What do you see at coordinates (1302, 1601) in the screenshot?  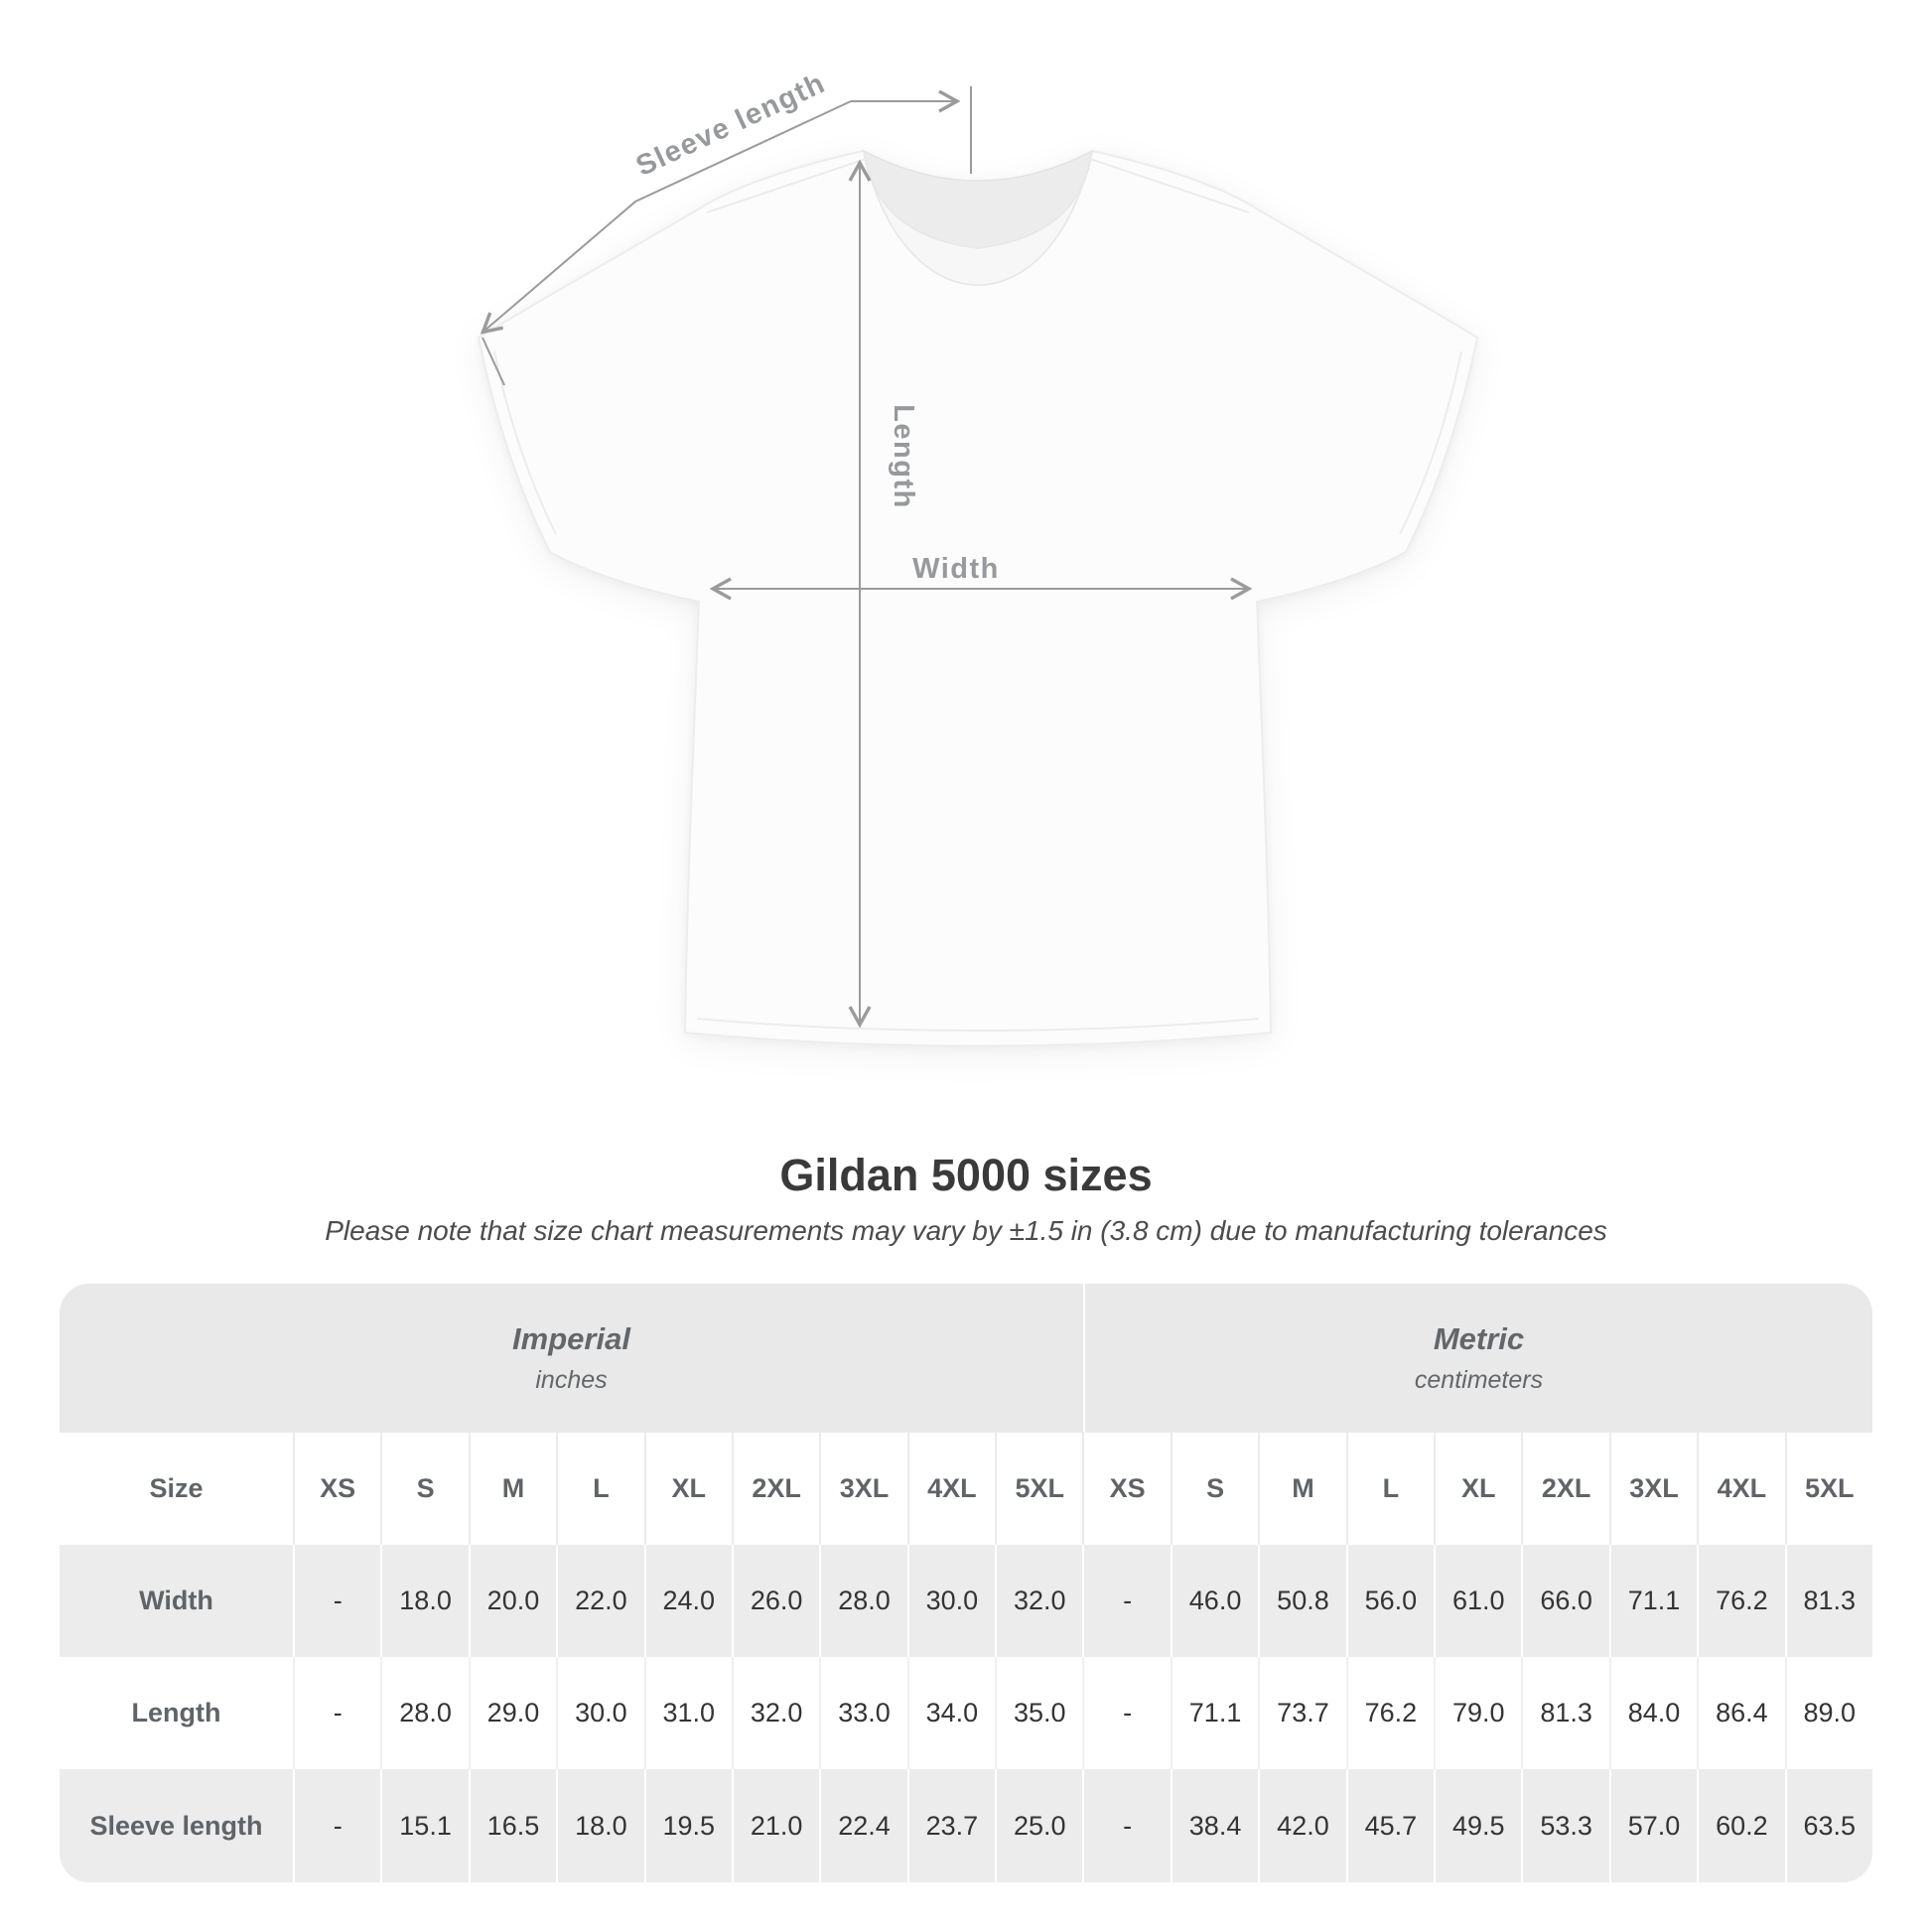 I see `table-cell: 50.8` at bounding box center [1302, 1601].